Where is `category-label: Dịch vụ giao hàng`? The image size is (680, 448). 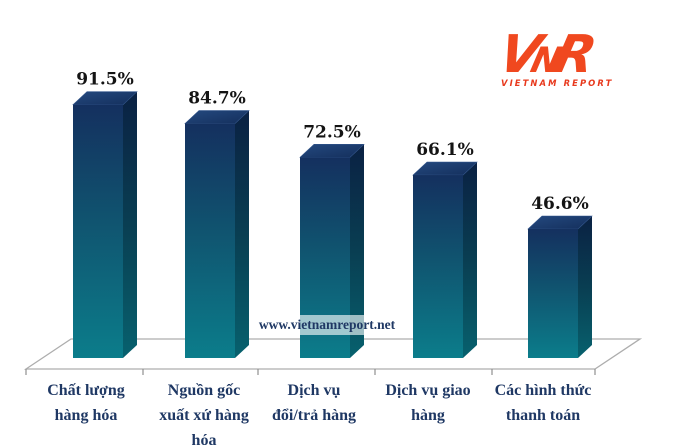 category-label: Dịch vụ giao hàng is located at coordinates (428, 403).